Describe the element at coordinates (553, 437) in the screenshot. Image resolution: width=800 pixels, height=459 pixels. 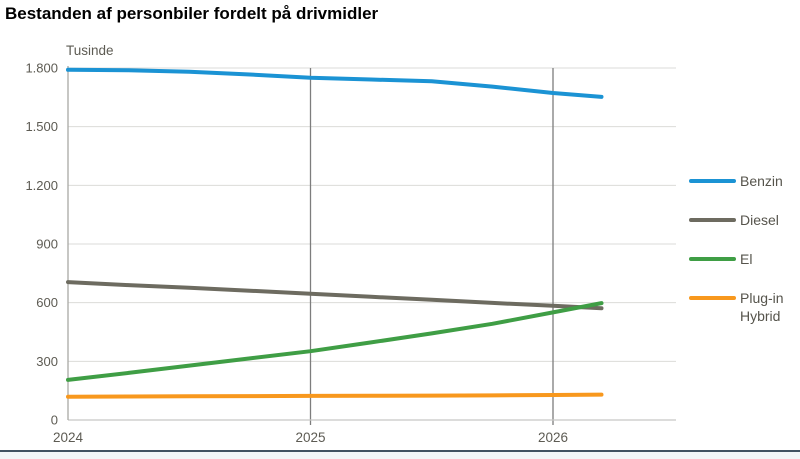
I see `x-tick-label: 2026` at that location.